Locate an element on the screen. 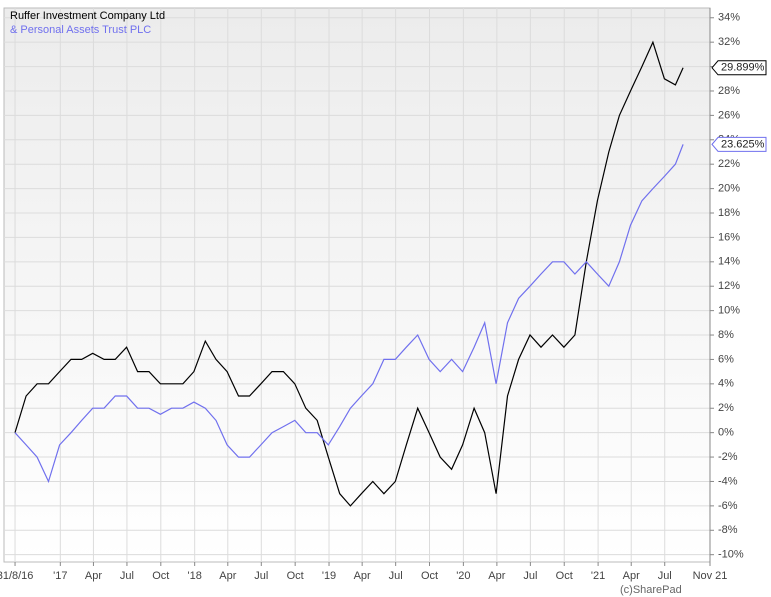 Image resolution: width=771 pixels, height=597 pixels. y-tick-label: -4% is located at coordinates (728, 481).